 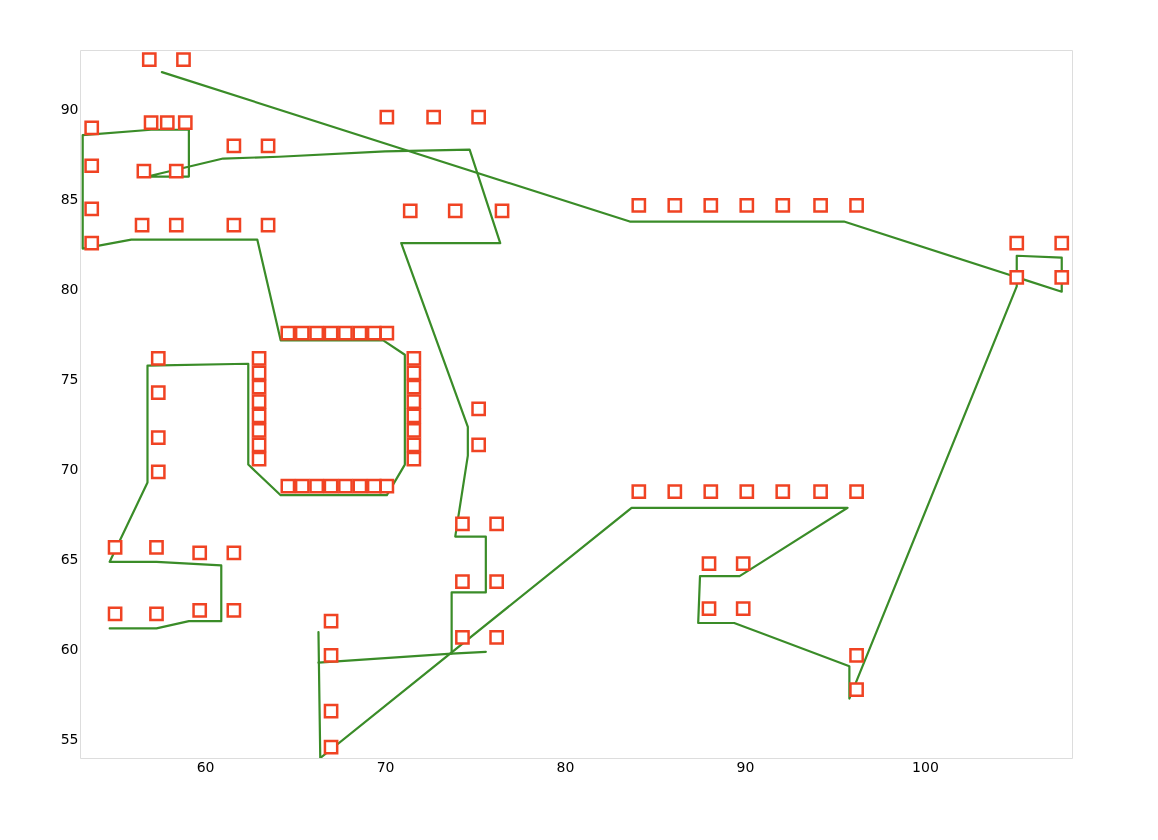 What do you see at coordinates (69, 289) in the screenshot?
I see `y-tick-label: 80` at bounding box center [69, 289].